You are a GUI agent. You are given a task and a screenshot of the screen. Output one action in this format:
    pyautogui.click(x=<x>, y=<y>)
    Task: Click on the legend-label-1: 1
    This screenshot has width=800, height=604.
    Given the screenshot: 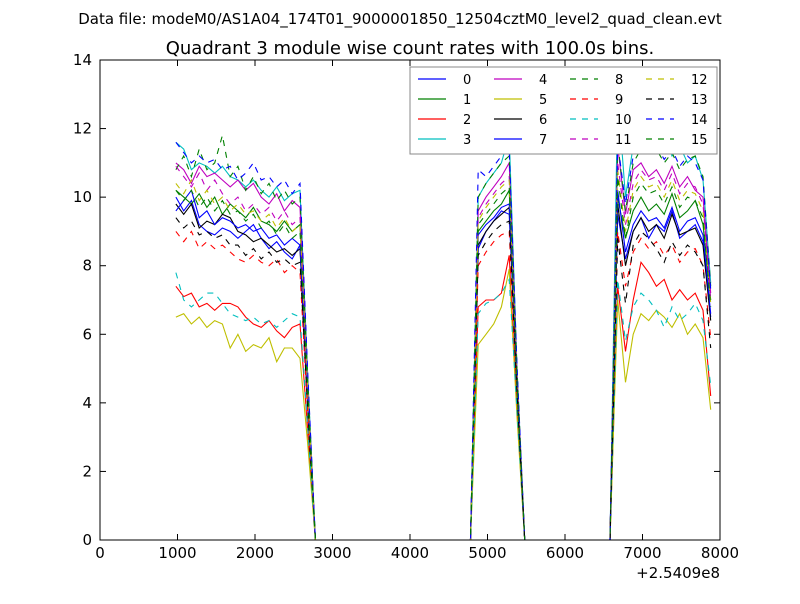 What is the action you would take?
    pyautogui.click(x=467, y=100)
    